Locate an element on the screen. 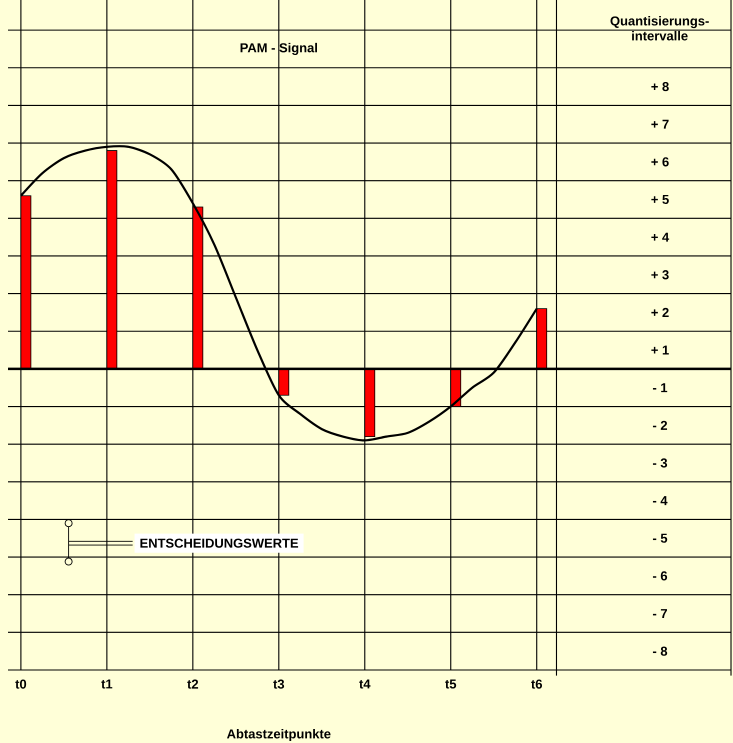 The image size is (733, 743). y-tick-label: + 1 is located at coordinates (660, 350).